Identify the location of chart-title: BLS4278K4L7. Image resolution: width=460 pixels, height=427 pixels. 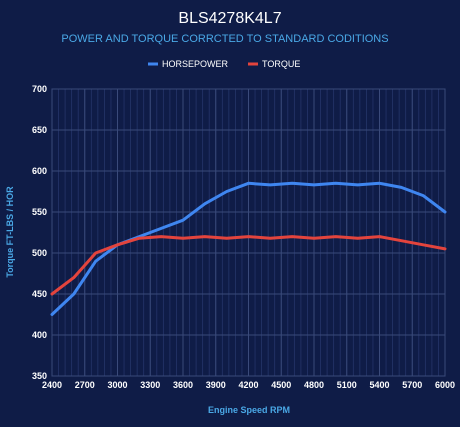
(229, 18).